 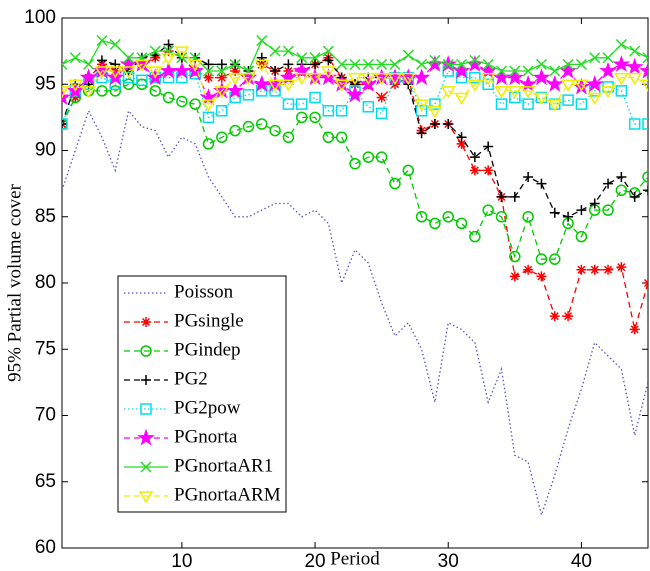 What do you see at coordinates (45, 348) in the screenshot?
I see `y-tick-label: 75` at bounding box center [45, 348].